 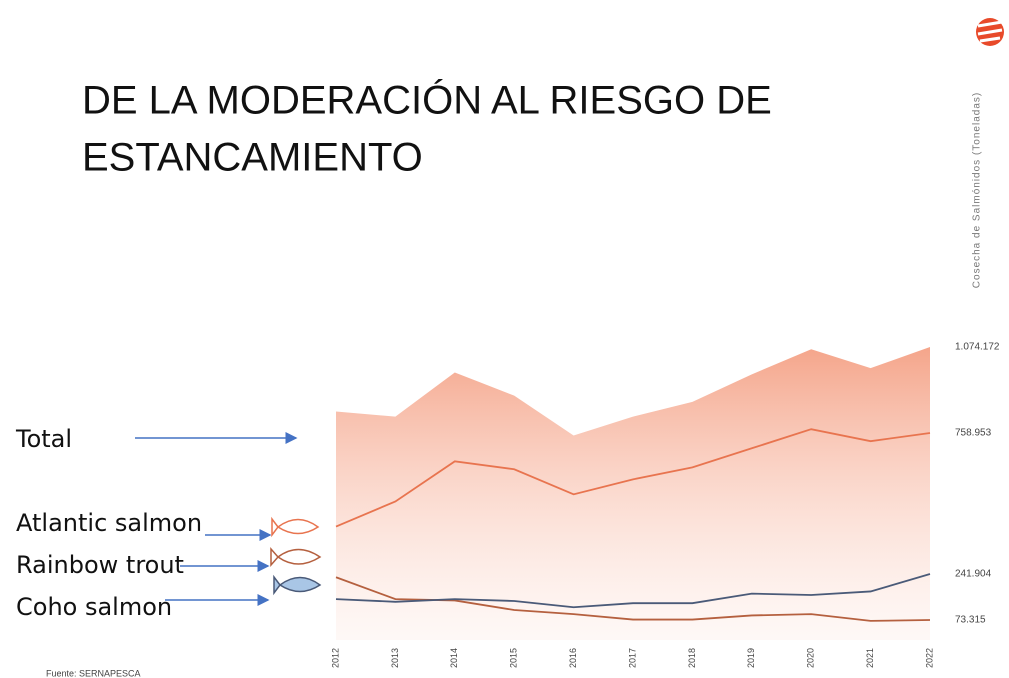 What do you see at coordinates (929, 658) in the screenshot?
I see `x-tick-label: 2022` at bounding box center [929, 658].